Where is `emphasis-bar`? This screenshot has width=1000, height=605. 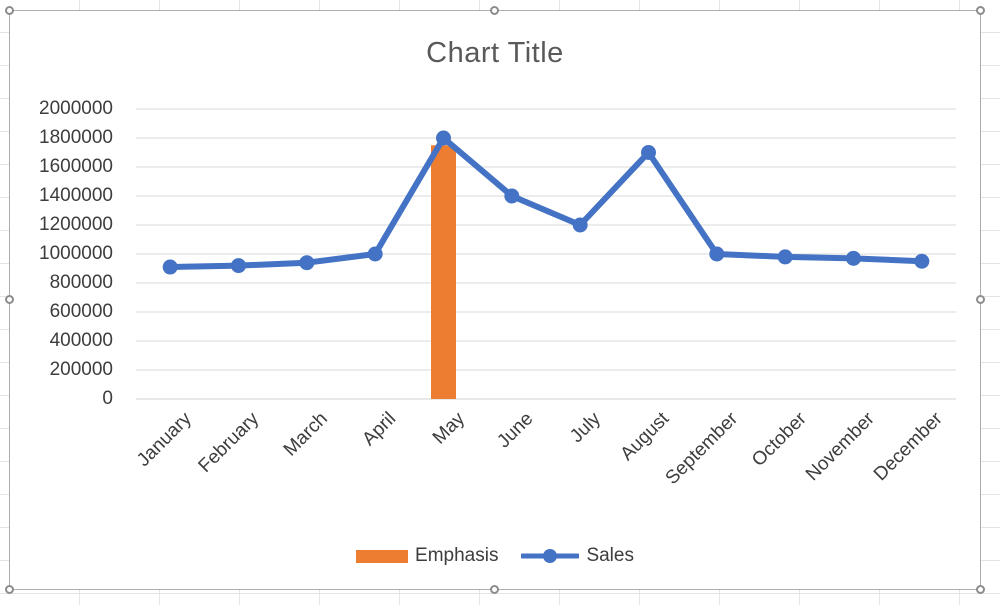 emphasis-bar is located at coordinates (443, 272).